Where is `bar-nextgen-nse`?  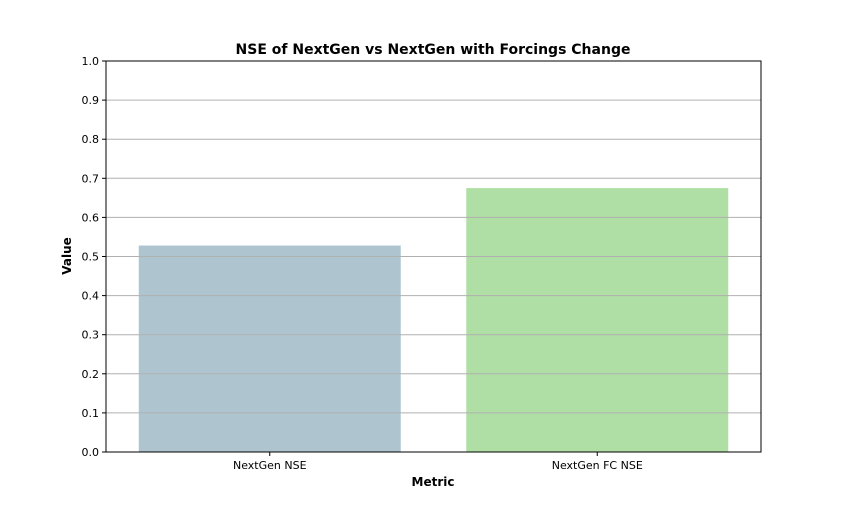
bar-nextgen-nse is located at coordinates (269, 348).